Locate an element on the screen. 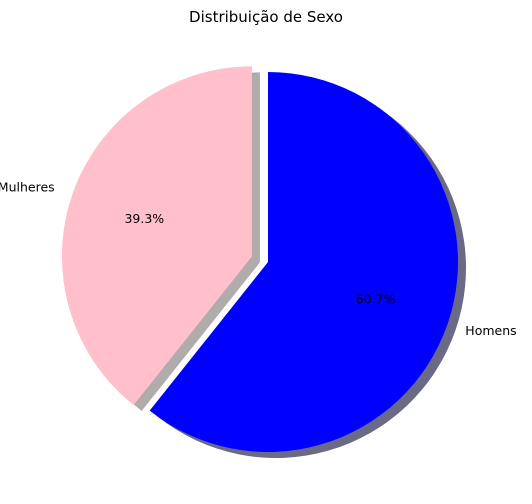  slice-label-mulheres: Mulheres is located at coordinates (27, 186).